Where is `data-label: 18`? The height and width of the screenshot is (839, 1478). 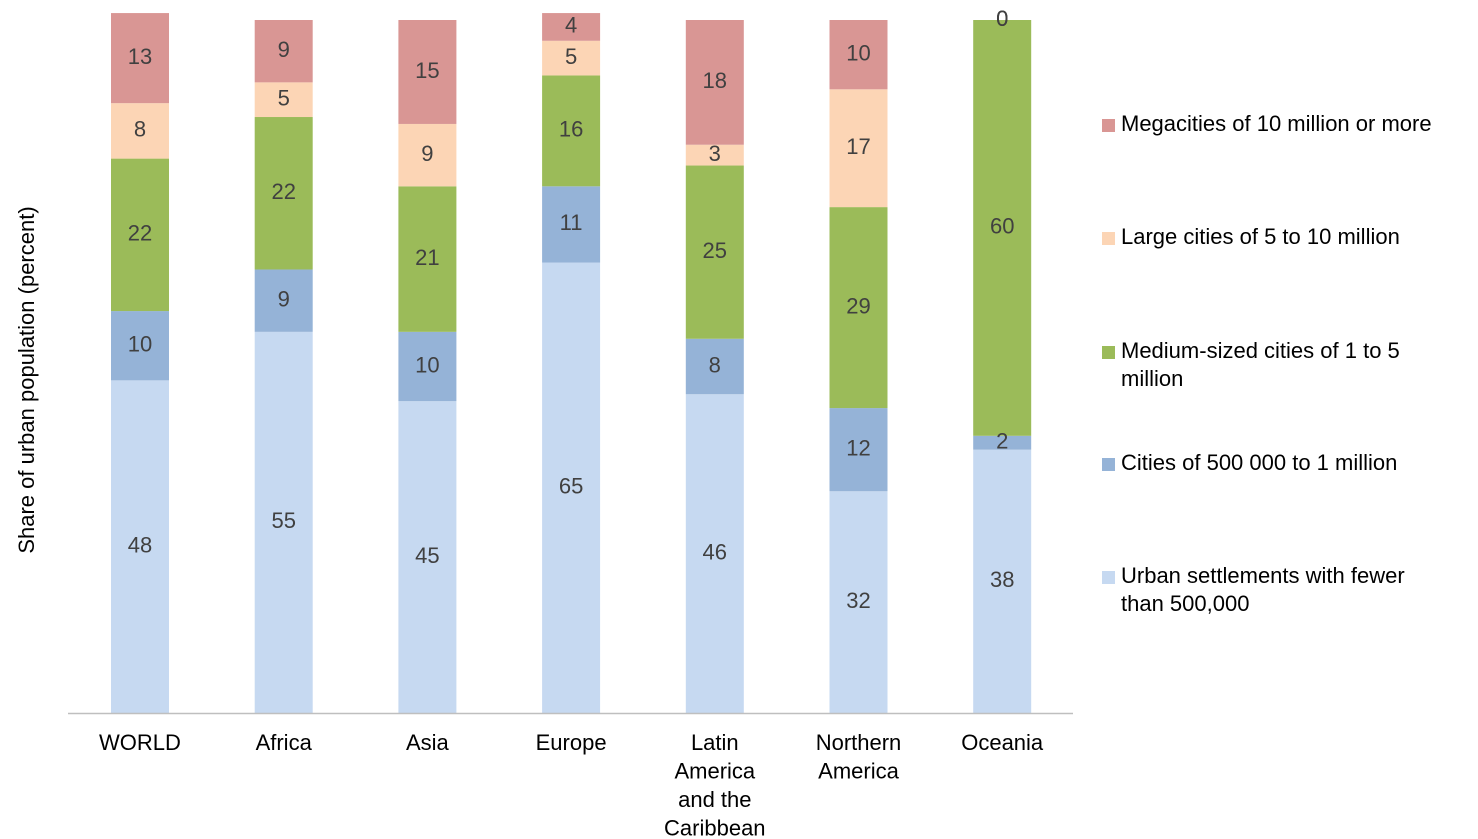
data-label: 18 is located at coordinates (715, 80).